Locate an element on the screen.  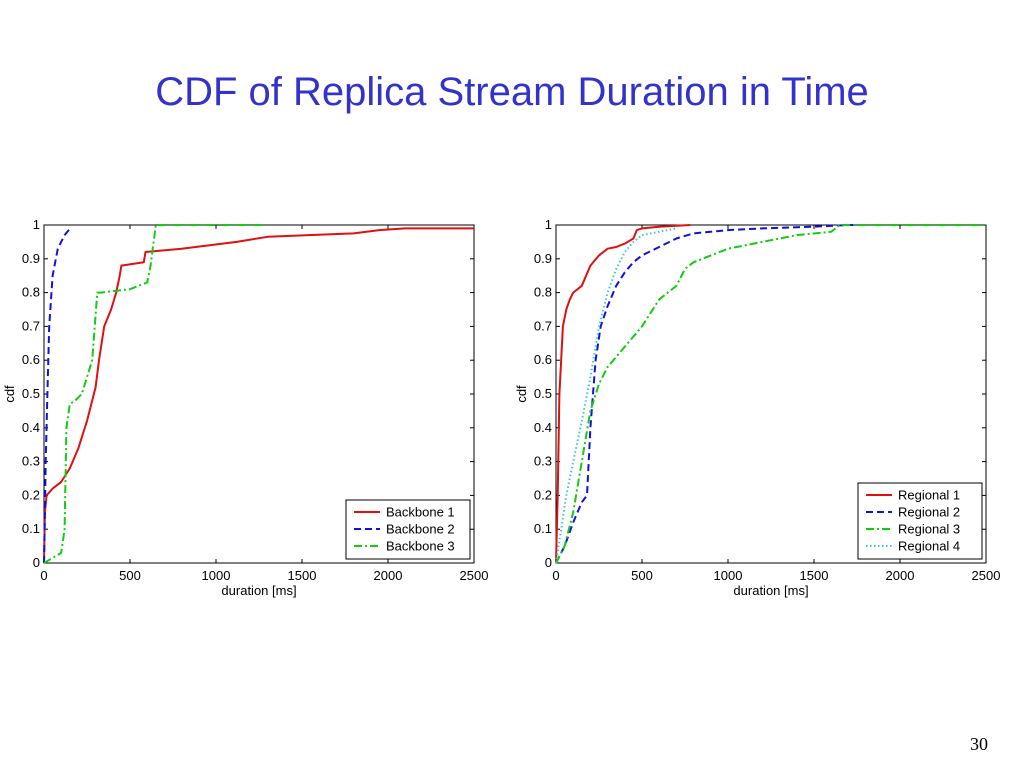
legend-label: Regional 1 is located at coordinates (929, 495).